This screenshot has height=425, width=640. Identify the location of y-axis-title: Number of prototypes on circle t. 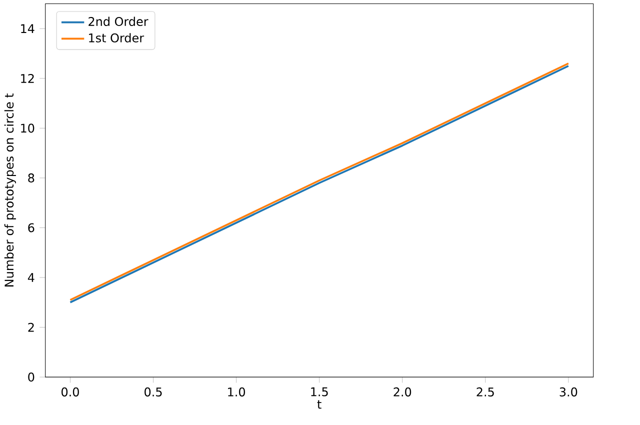
(10, 189).